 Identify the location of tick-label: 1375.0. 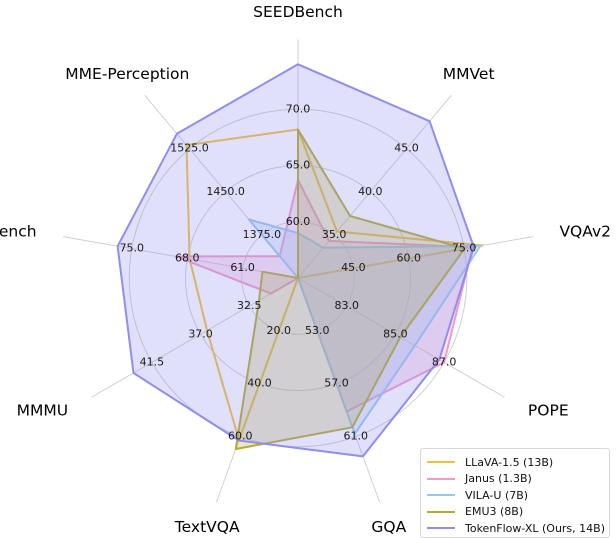
(262, 234).